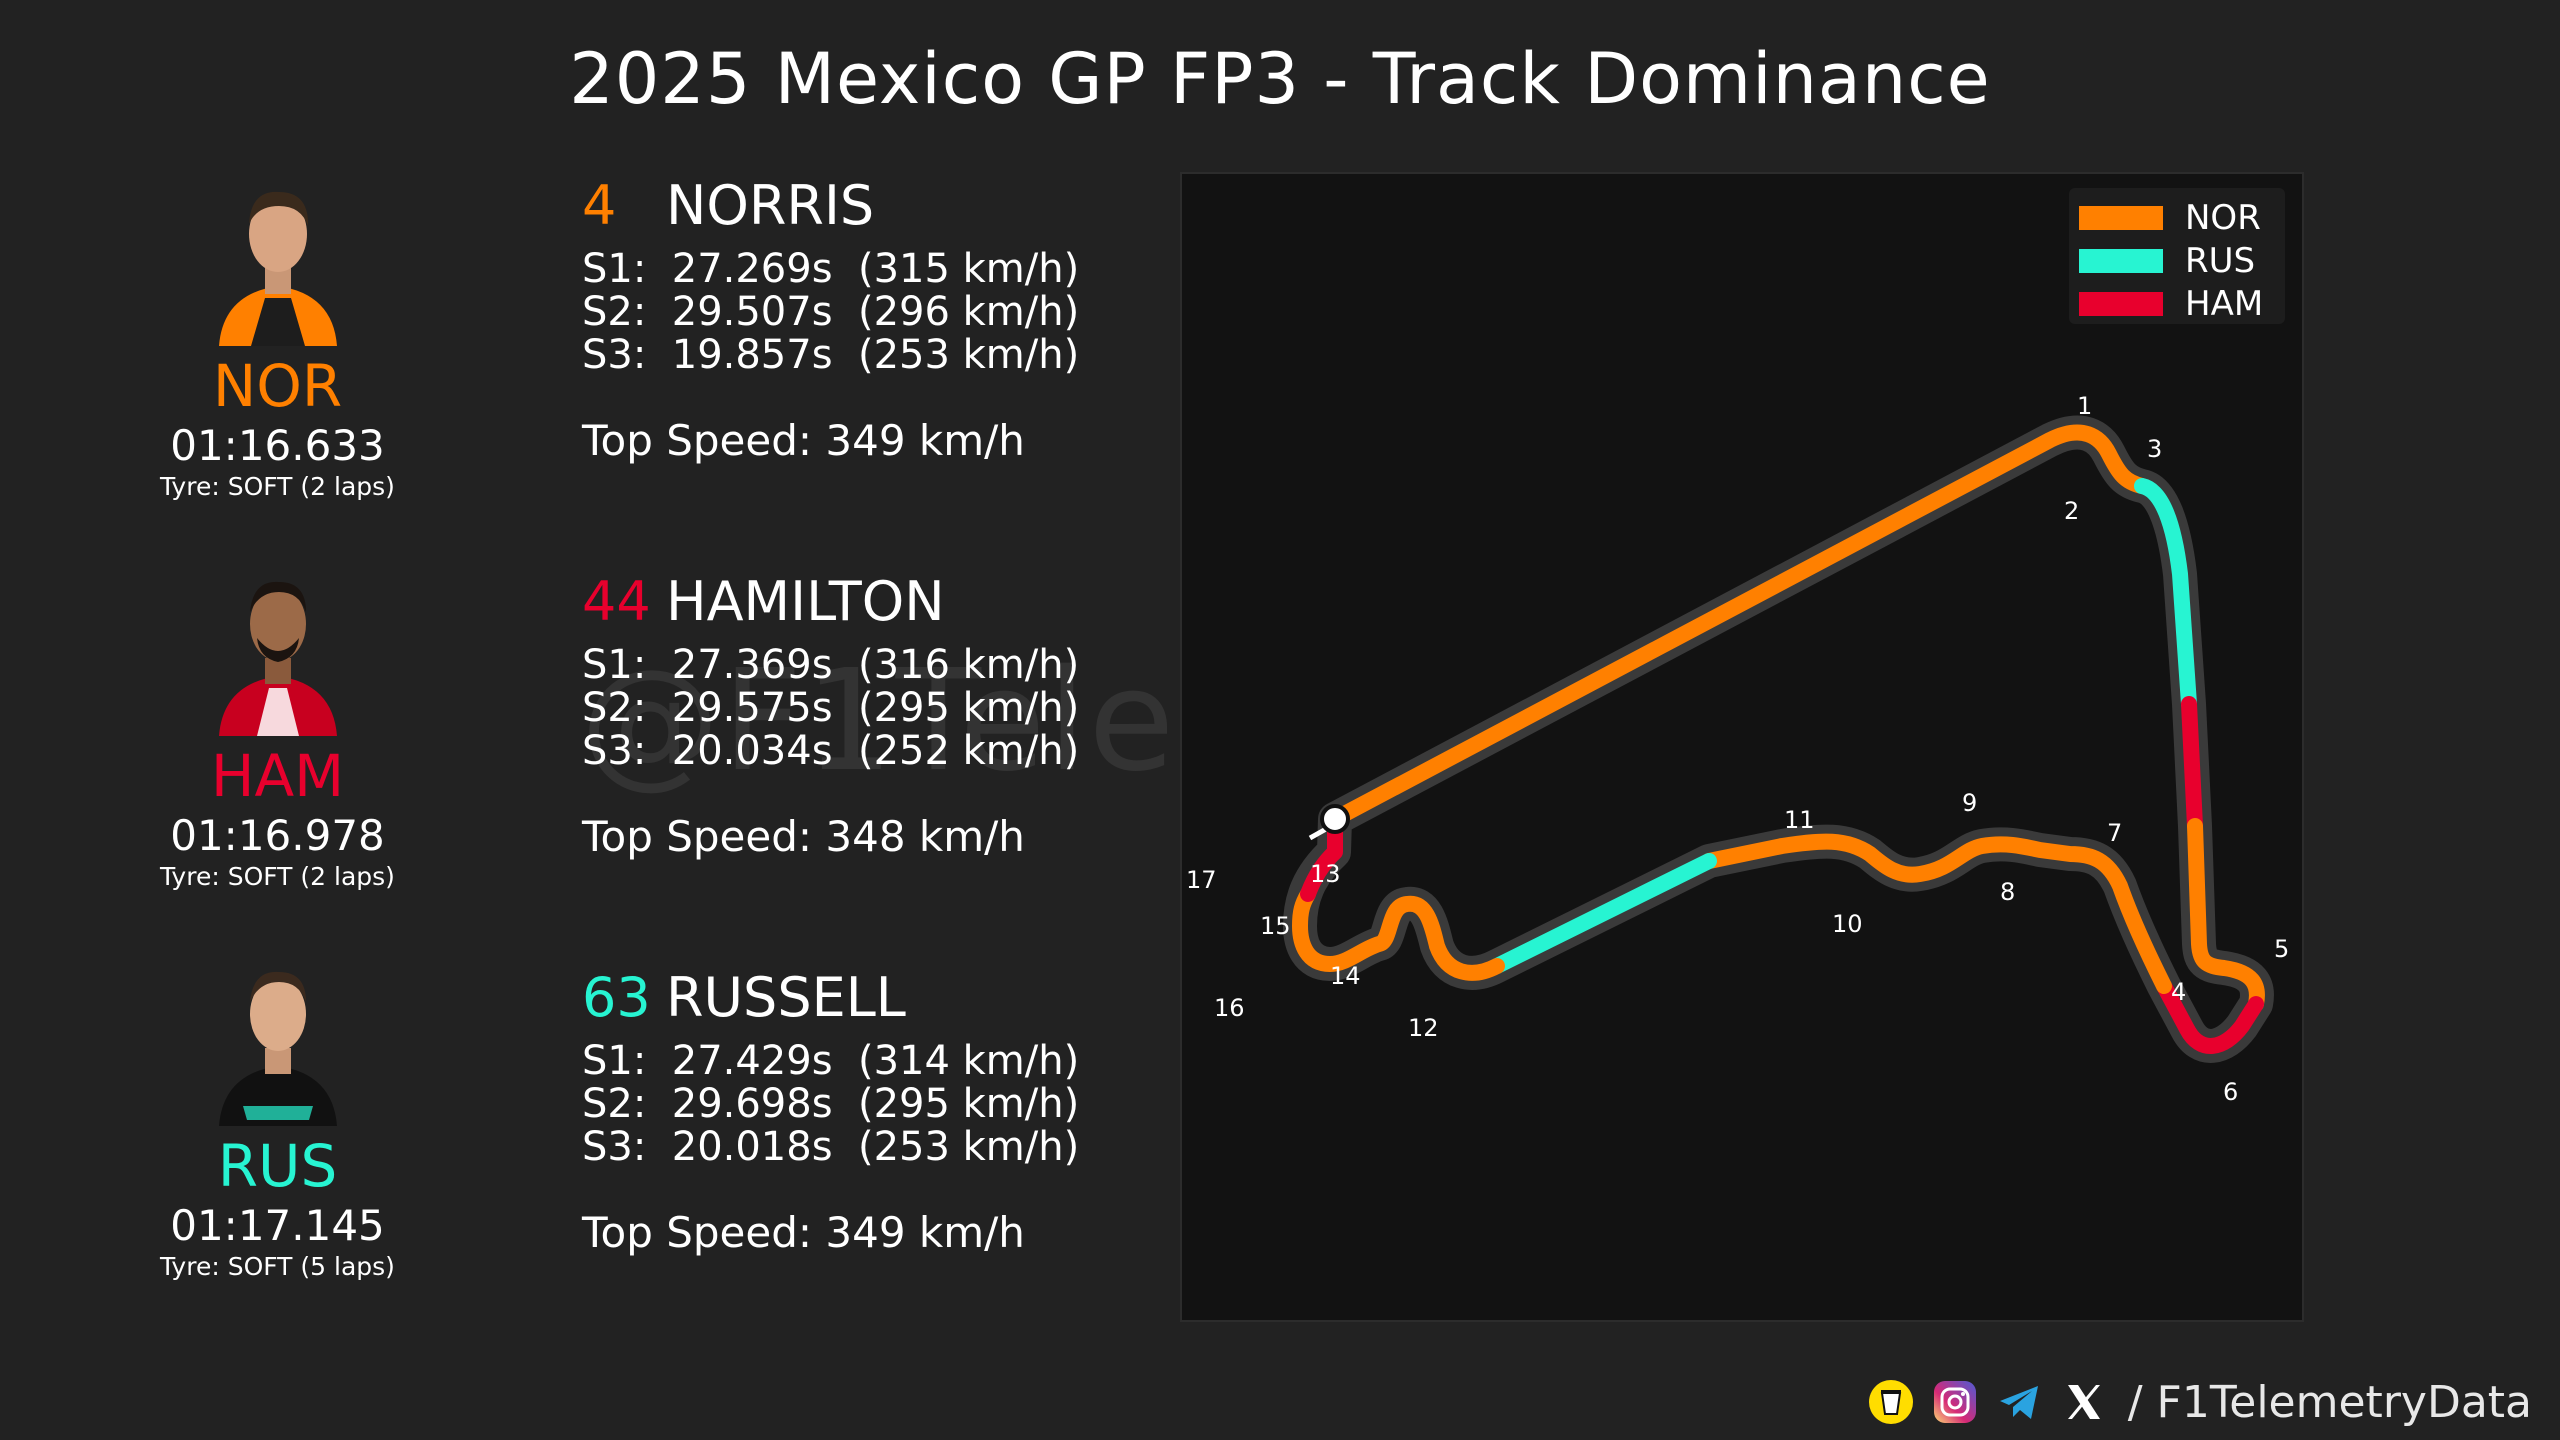  I want to click on legend-label: RUS, so click(2220, 261).